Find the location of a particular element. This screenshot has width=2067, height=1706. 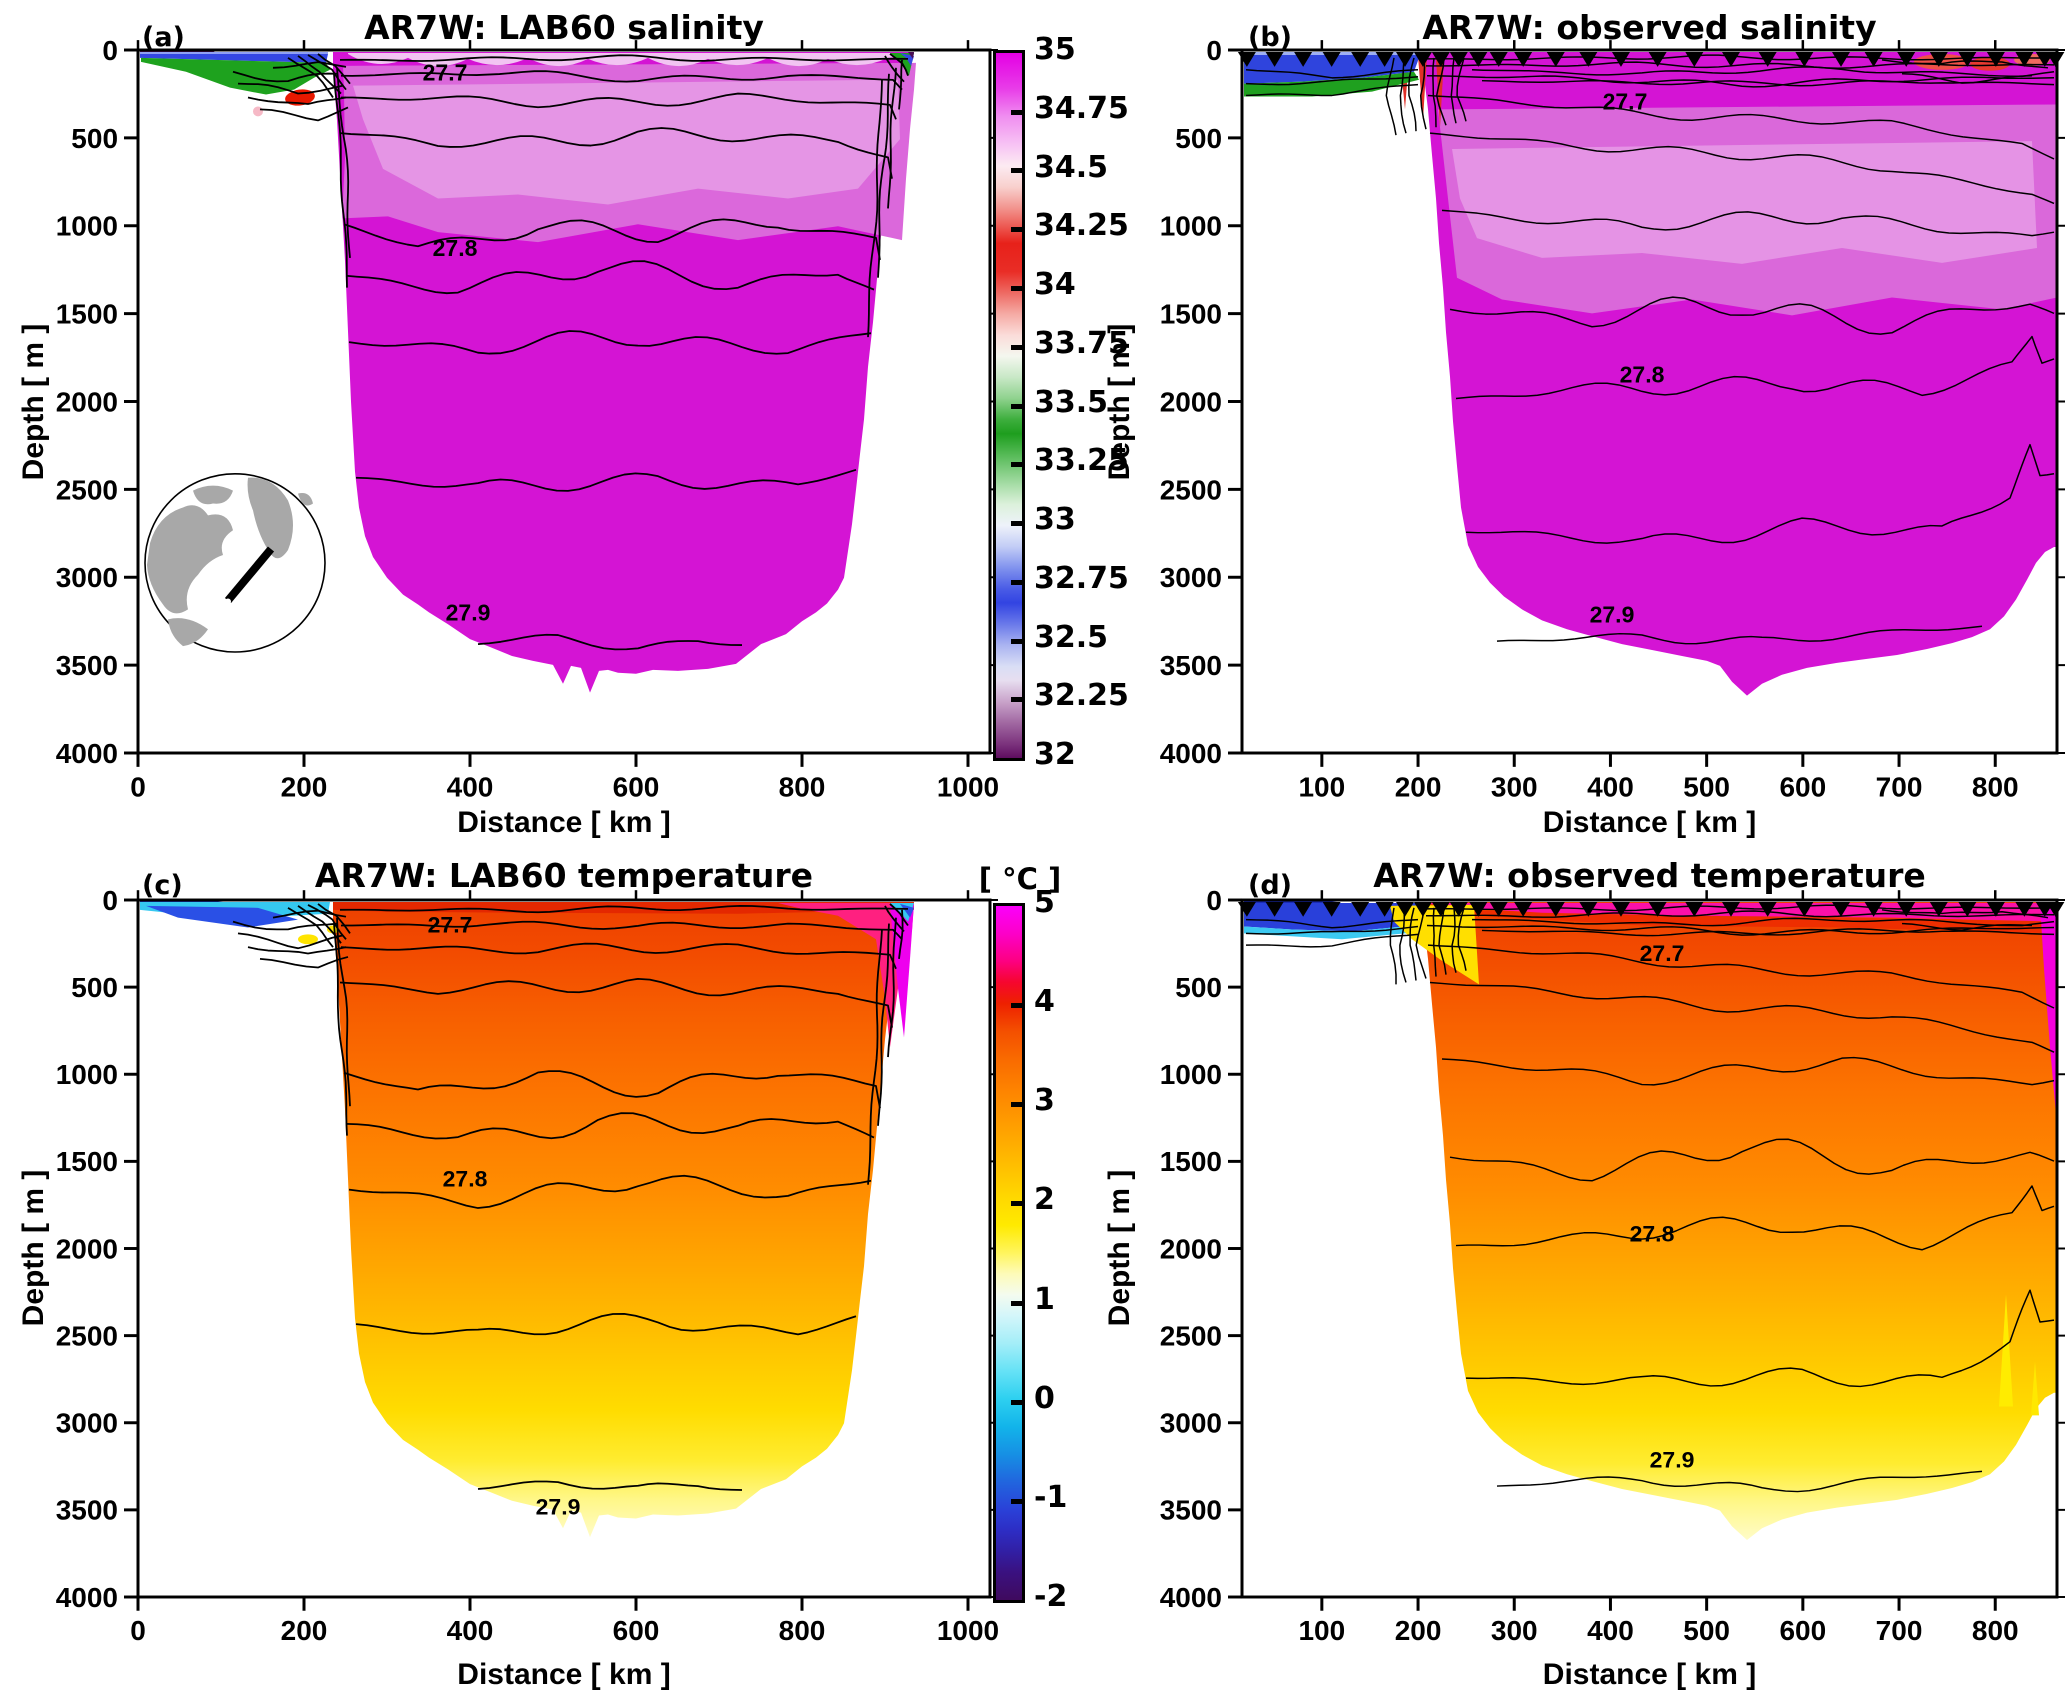

panel-b-letter: (b) is located at coordinates (1270, 37).